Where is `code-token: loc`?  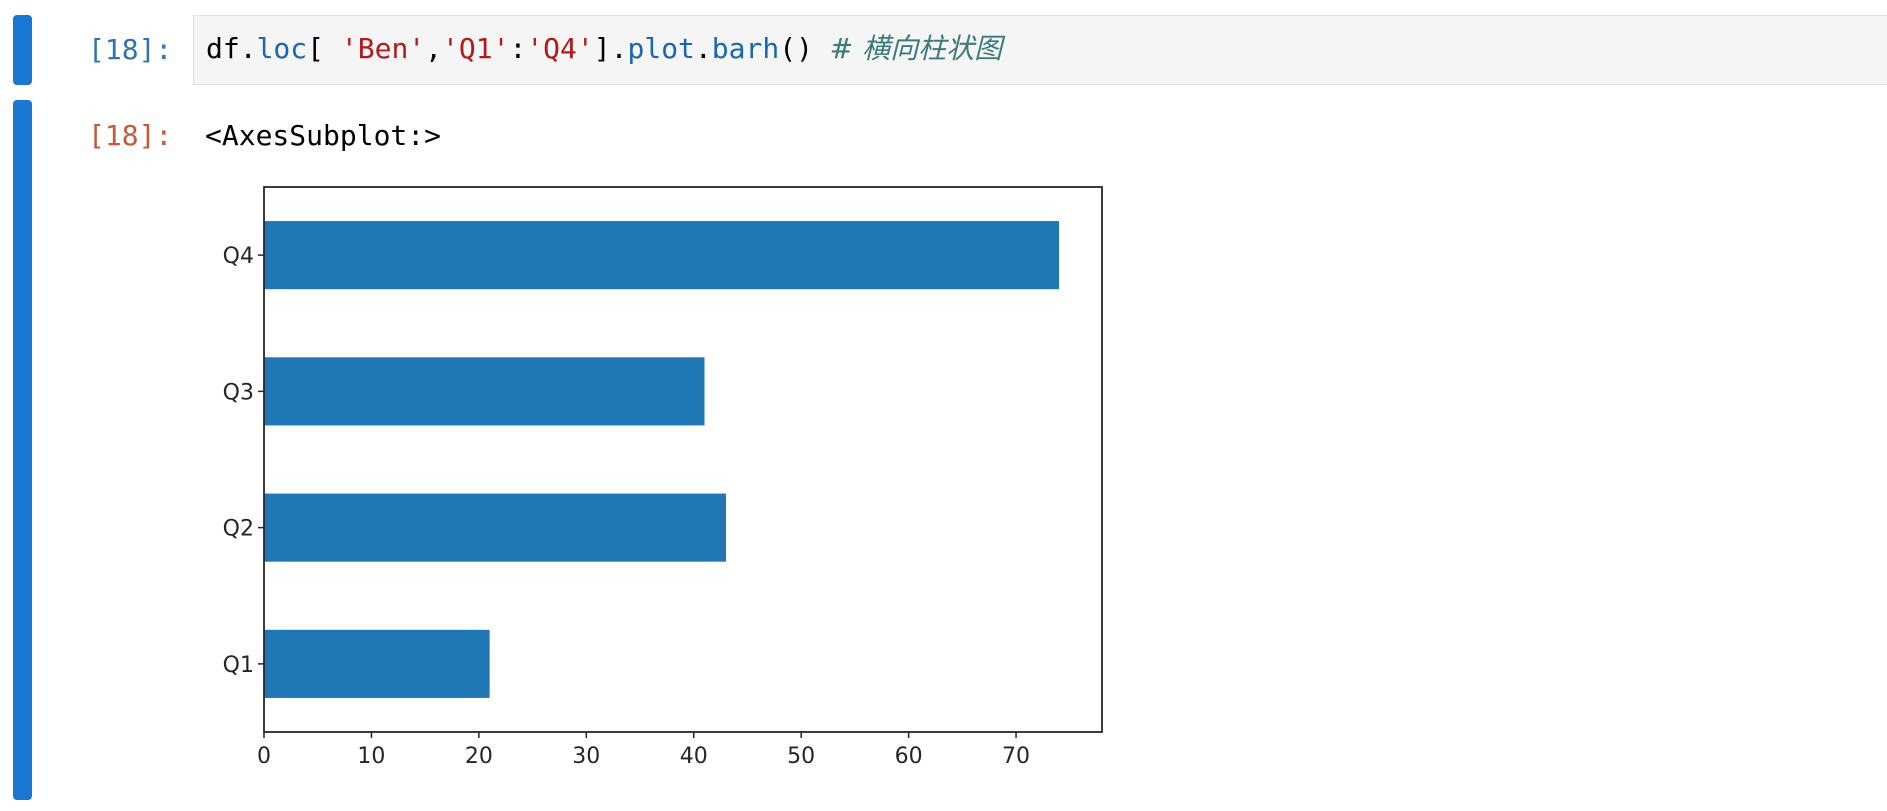
code-token: loc is located at coordinates (282, 48).